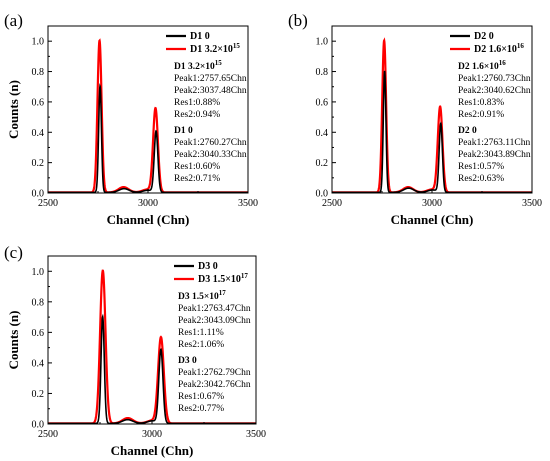 The image size is (550, 461). I want to click on annotation-title: D3 1.5×1017, so click(202, 295).